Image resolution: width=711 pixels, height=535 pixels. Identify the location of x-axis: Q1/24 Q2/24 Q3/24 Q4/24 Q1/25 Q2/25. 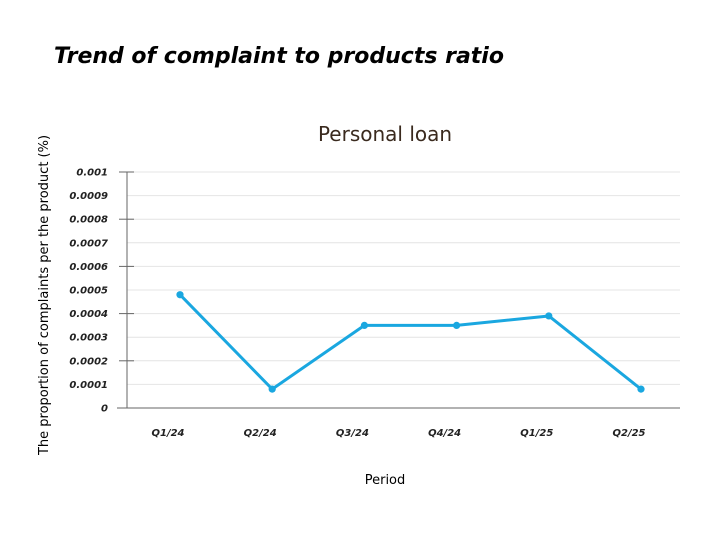
(398, 423).